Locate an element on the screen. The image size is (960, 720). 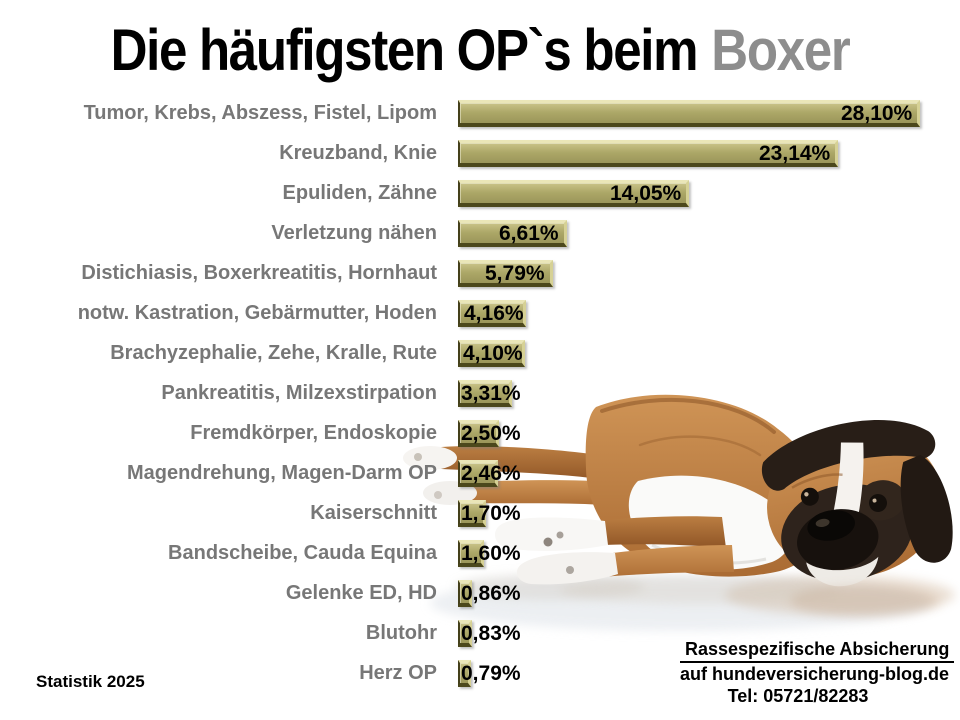
category-label: Herz OP is located at coordinates (398, 673).